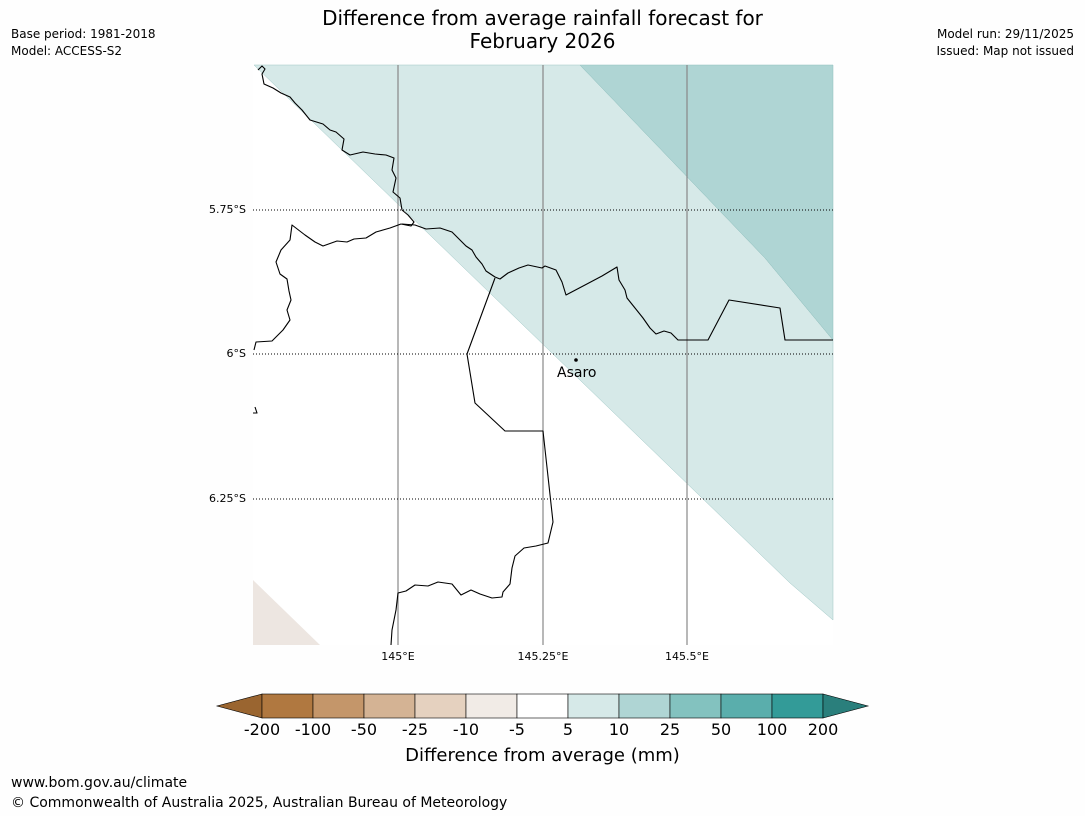 The image size is (1085, 816). I want to click on lat-label-6-25s: 6.25°S, so click(227, 498).